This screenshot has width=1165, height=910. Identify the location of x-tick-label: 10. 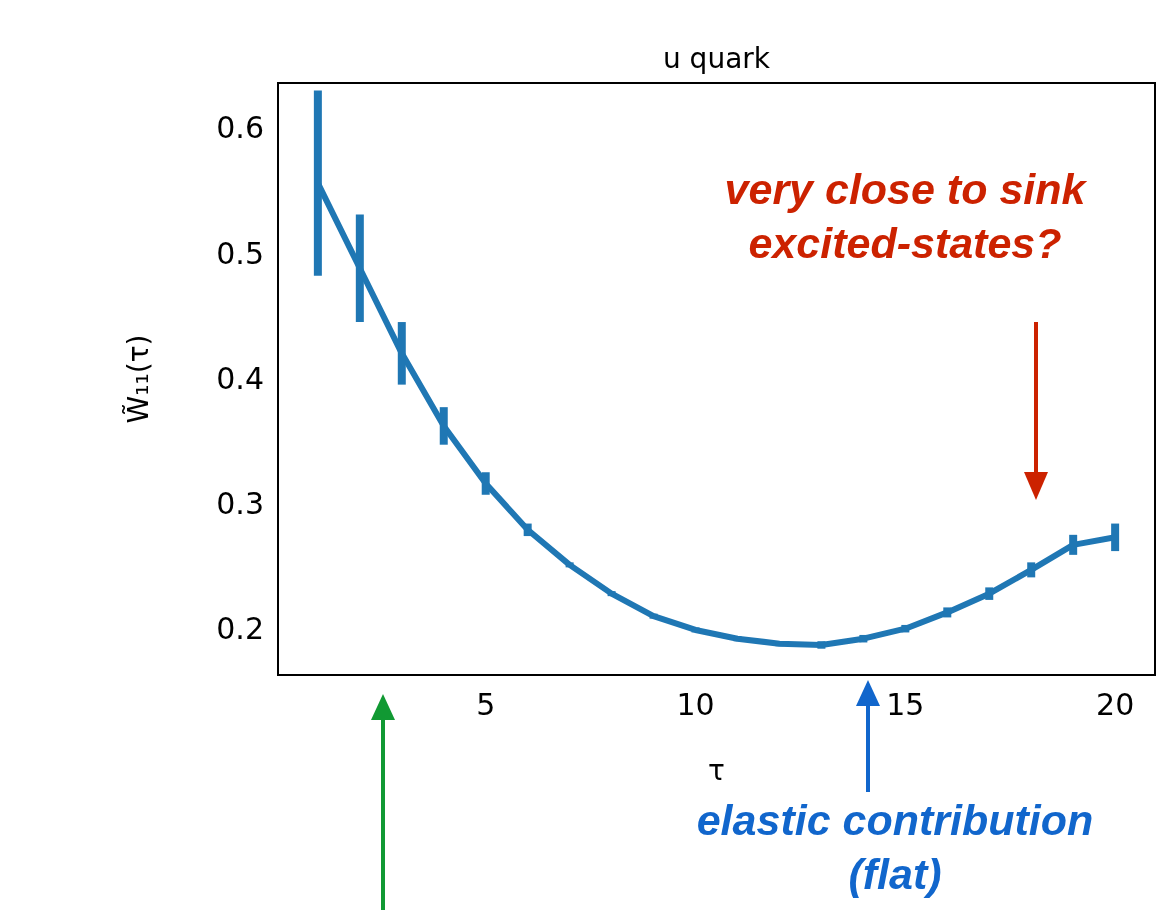
(695, 704).